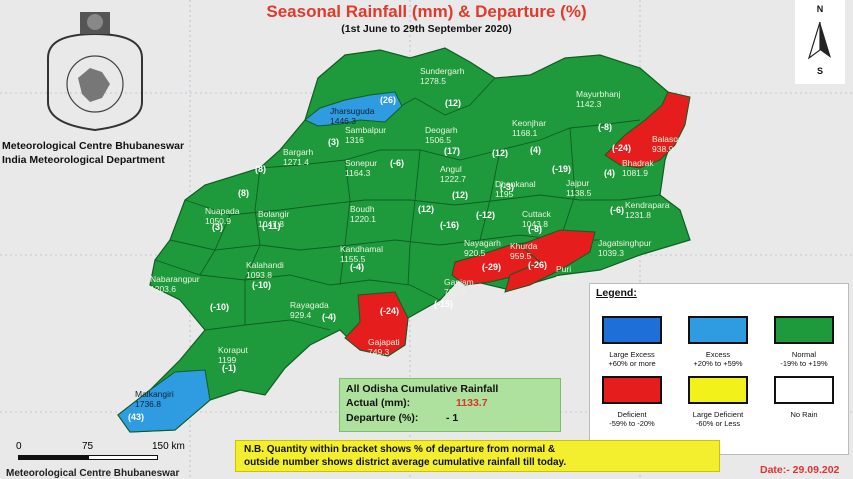 This screenshot has width=853, height=479. What do you see at coordinates (219, 307) in the screenshot?
I see `district-departure-nabarangpur: (-10)` at bounding box center [219, 307].